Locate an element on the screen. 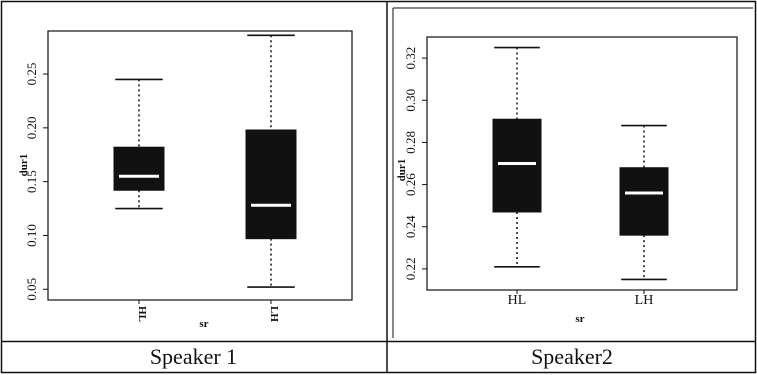 The width and height of the screenshot is (757, 375). y-tick-label: 0.24 is located at coordinates (410, 226).